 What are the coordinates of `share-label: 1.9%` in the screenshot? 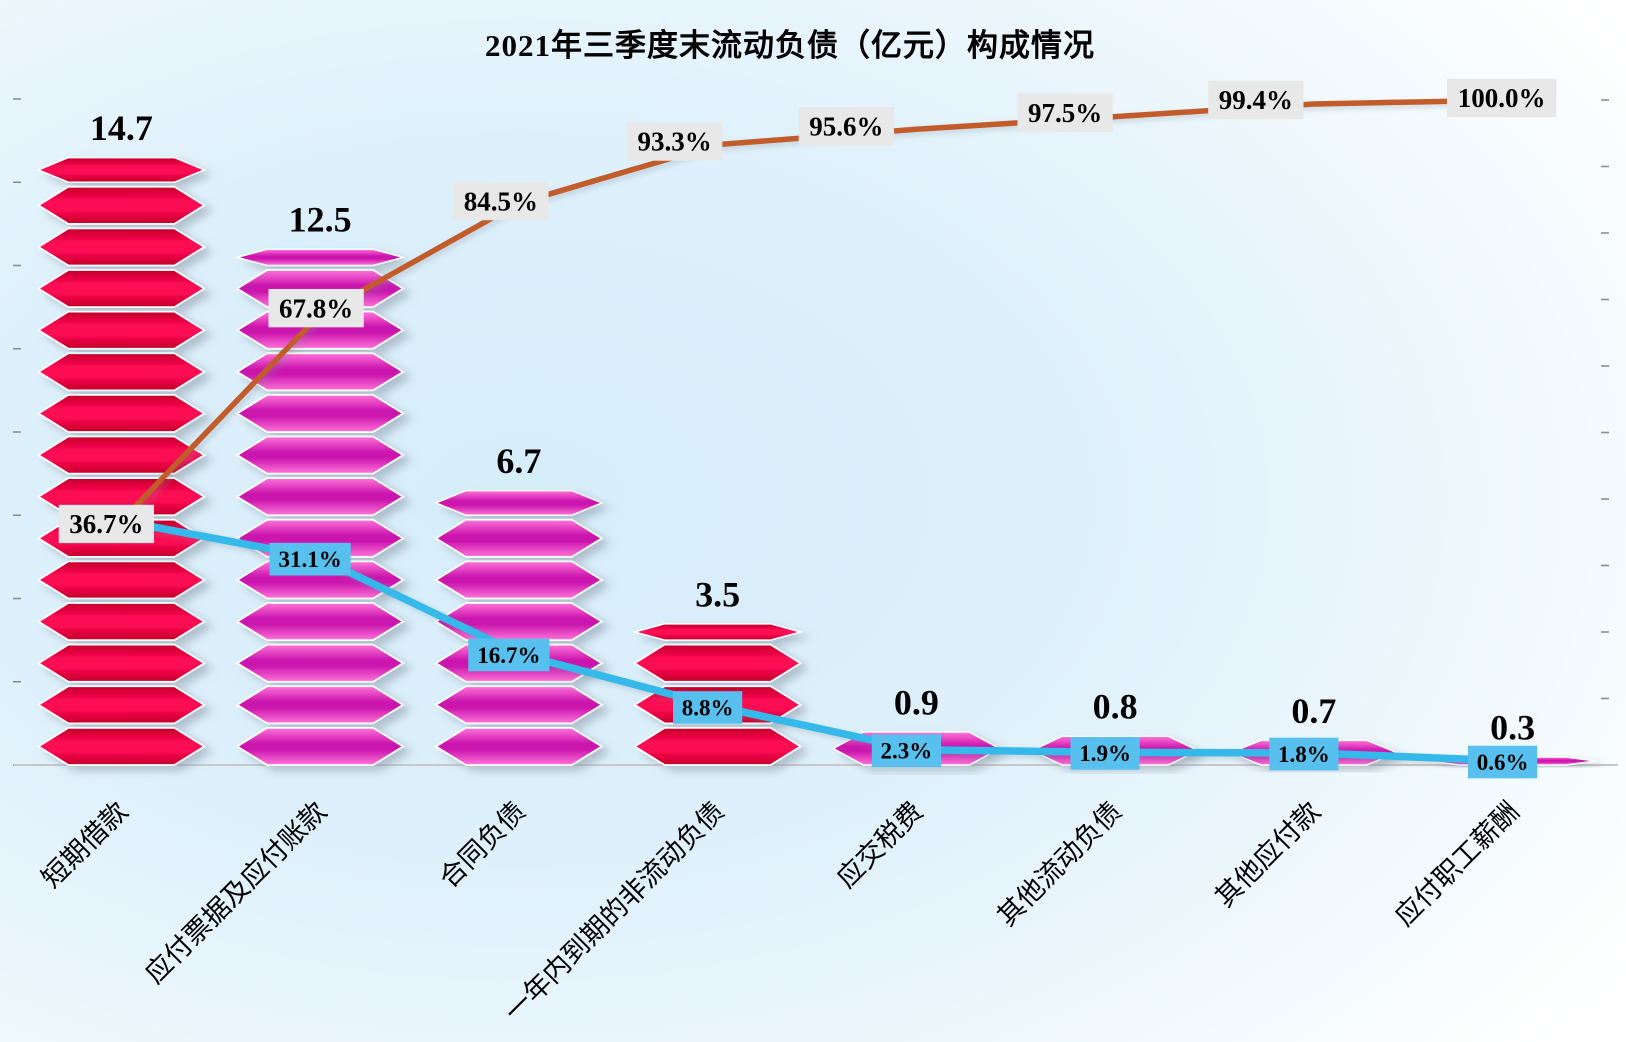 It's located at (1105, 753).